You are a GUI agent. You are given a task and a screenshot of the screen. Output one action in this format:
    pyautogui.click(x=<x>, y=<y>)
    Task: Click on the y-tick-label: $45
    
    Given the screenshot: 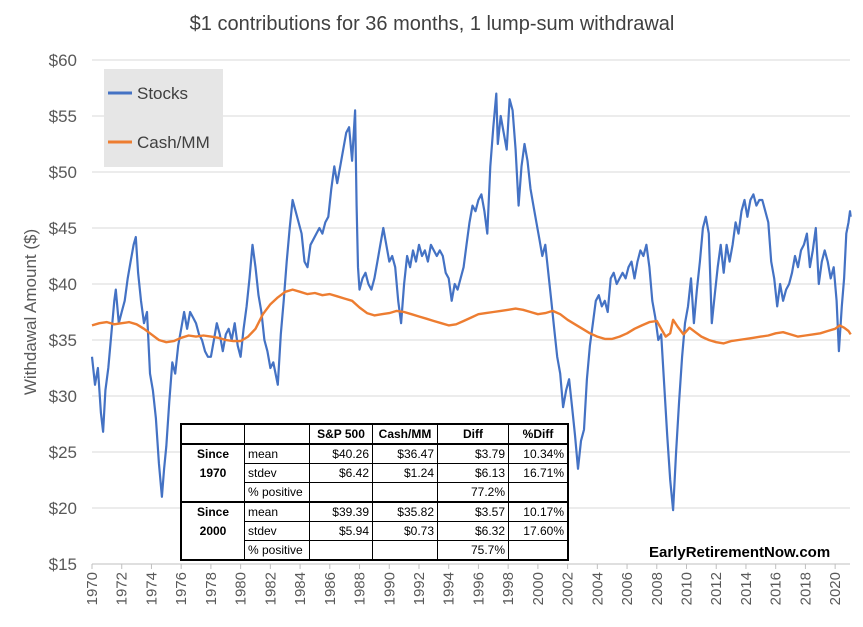 What is the action you would take?
    pyautogui.click(x=63, y=228)
    